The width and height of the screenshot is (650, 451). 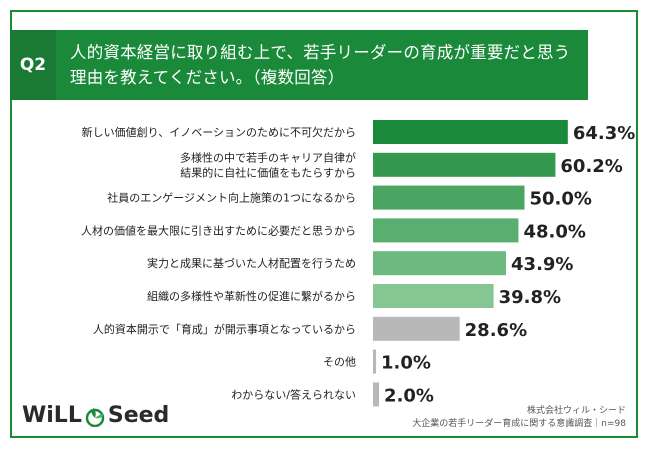 I want to click on sprout-icon, so click(x=95, y=417).